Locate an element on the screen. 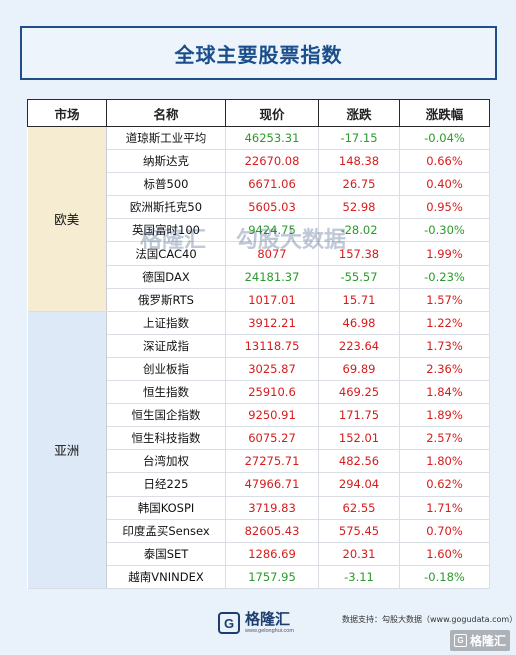 This screenshot has width=516, height=655. corner-logo-text: 格隆汇 is located at coordinates (487, 641).